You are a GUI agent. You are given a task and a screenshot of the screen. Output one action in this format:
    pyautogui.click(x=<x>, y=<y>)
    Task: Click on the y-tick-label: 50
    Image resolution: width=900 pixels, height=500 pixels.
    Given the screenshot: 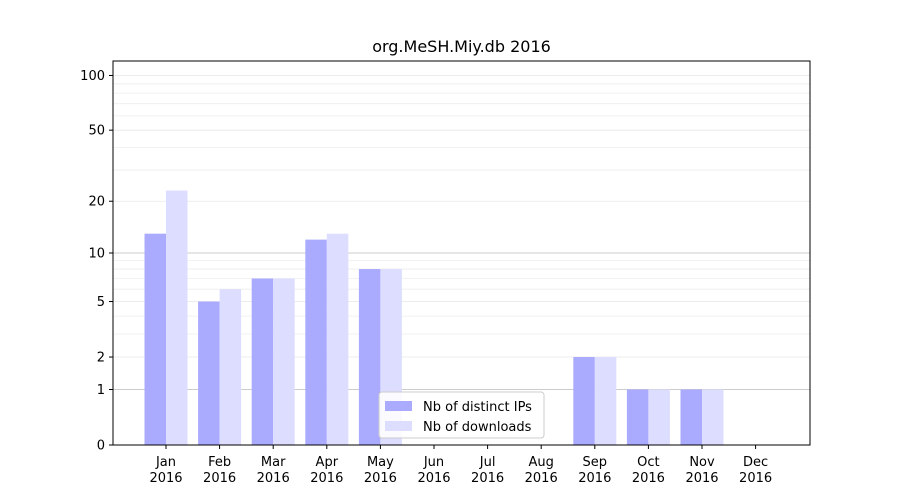 What is the action you would take?
    pyautogui.click(x=96, y=131)
    